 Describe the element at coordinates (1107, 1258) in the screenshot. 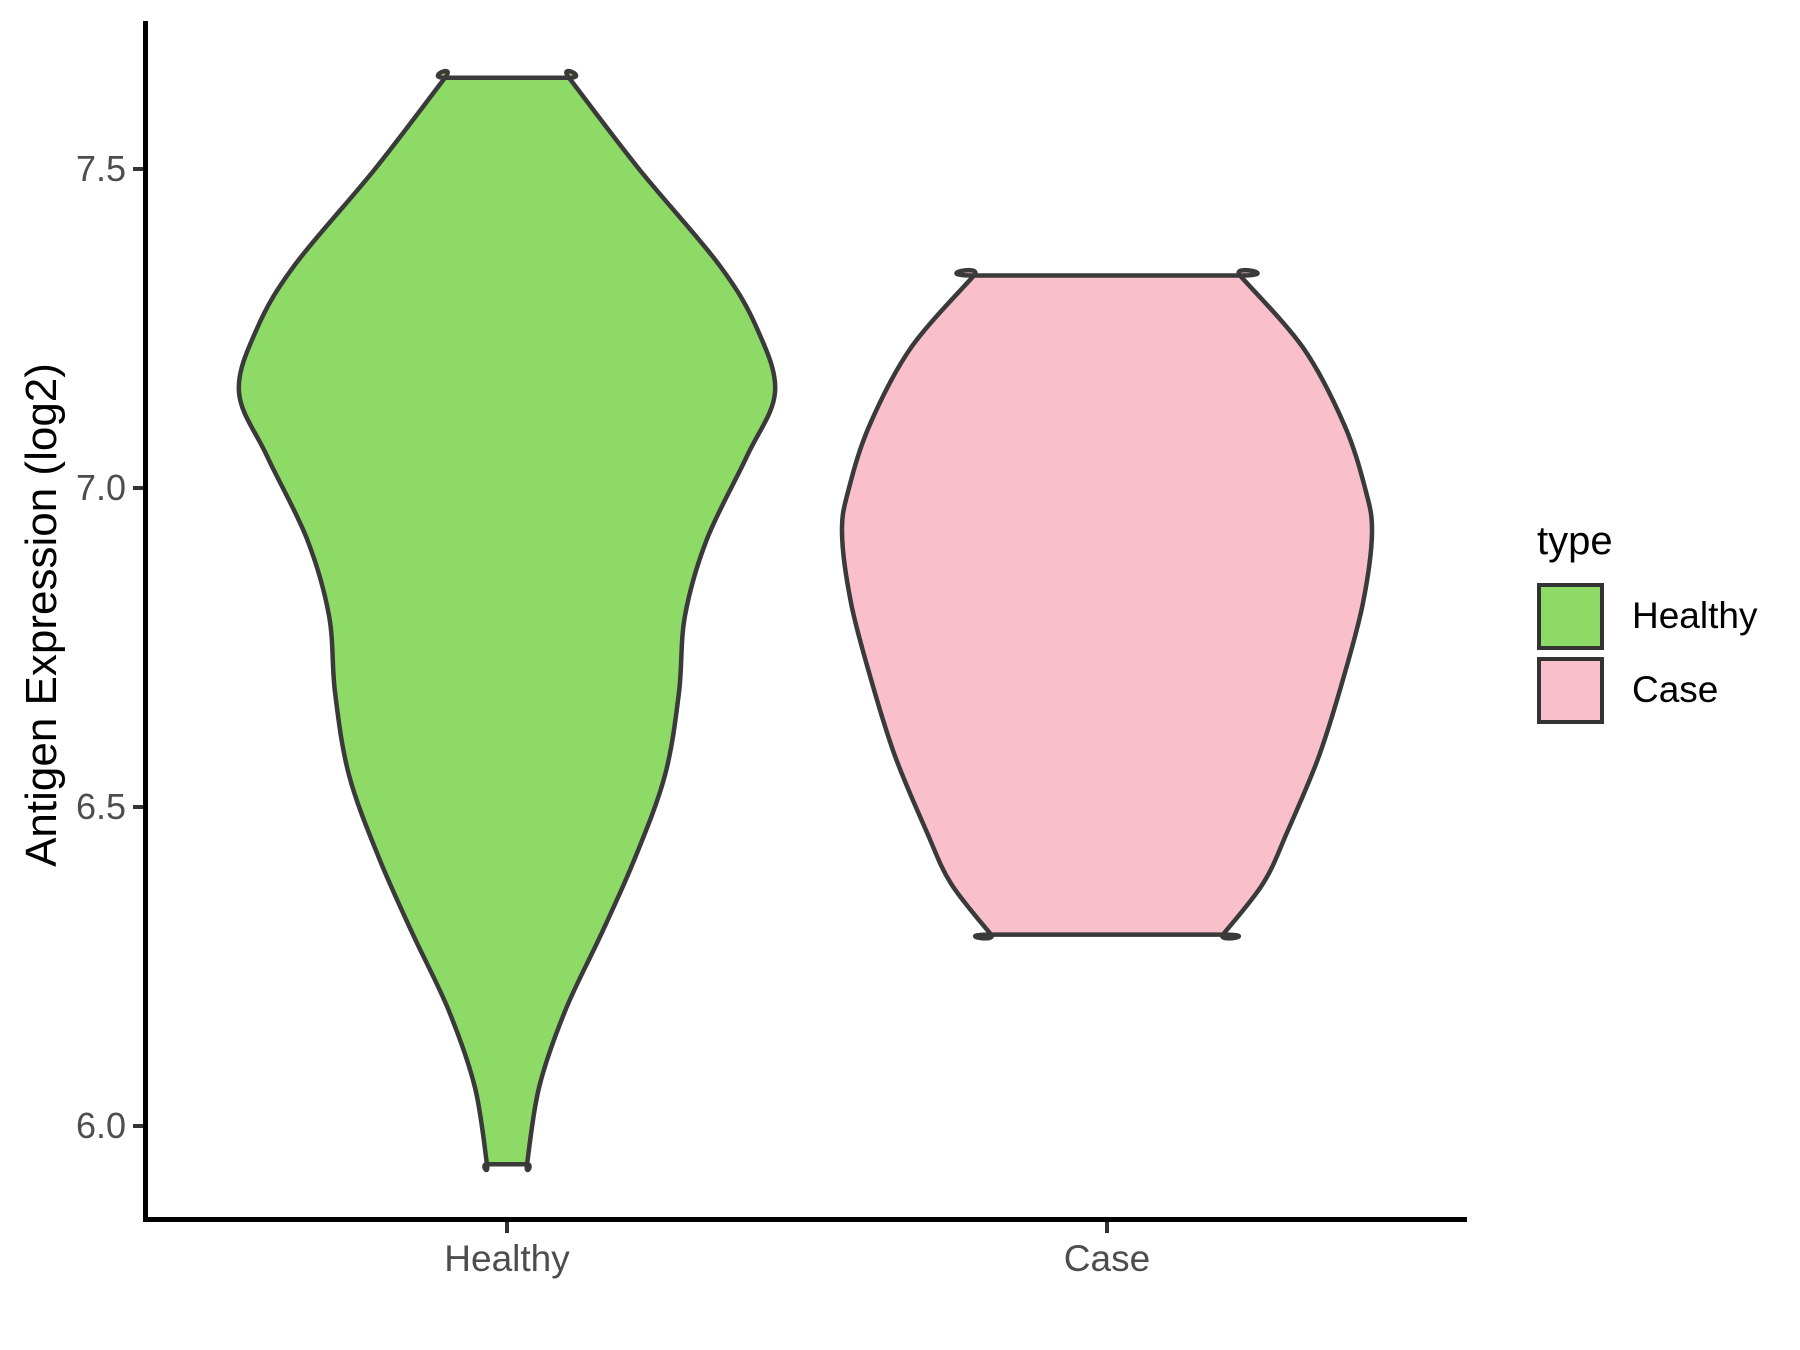

I see `x-tick-label-case: Case` at that location.